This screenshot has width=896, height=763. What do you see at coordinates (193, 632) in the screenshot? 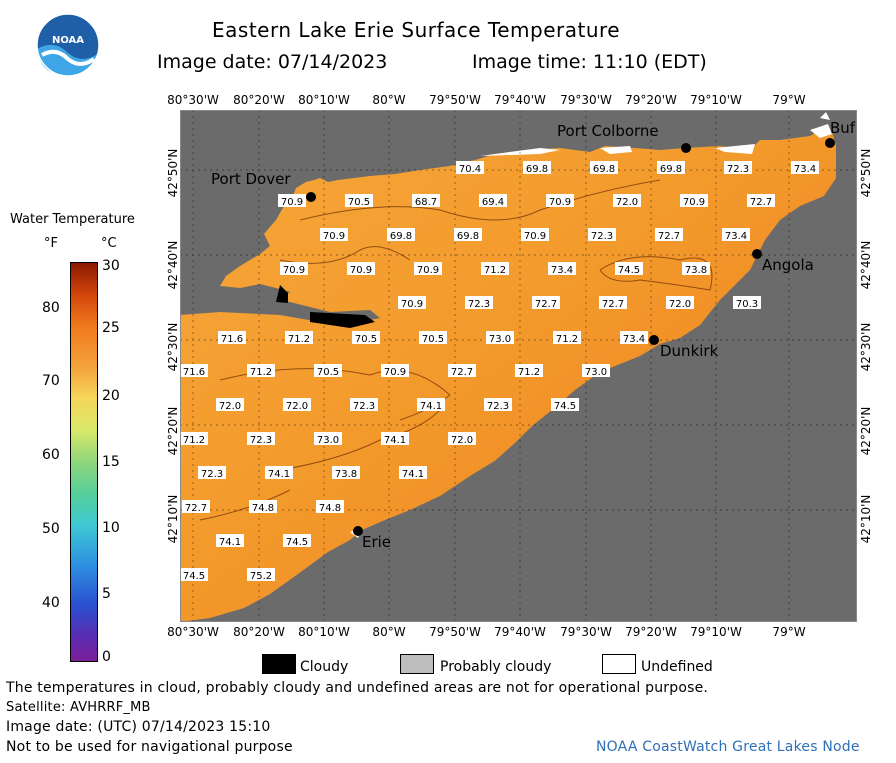
I see `lon-tick-bottom: 80°30'W` at bounding box center [193, 632].